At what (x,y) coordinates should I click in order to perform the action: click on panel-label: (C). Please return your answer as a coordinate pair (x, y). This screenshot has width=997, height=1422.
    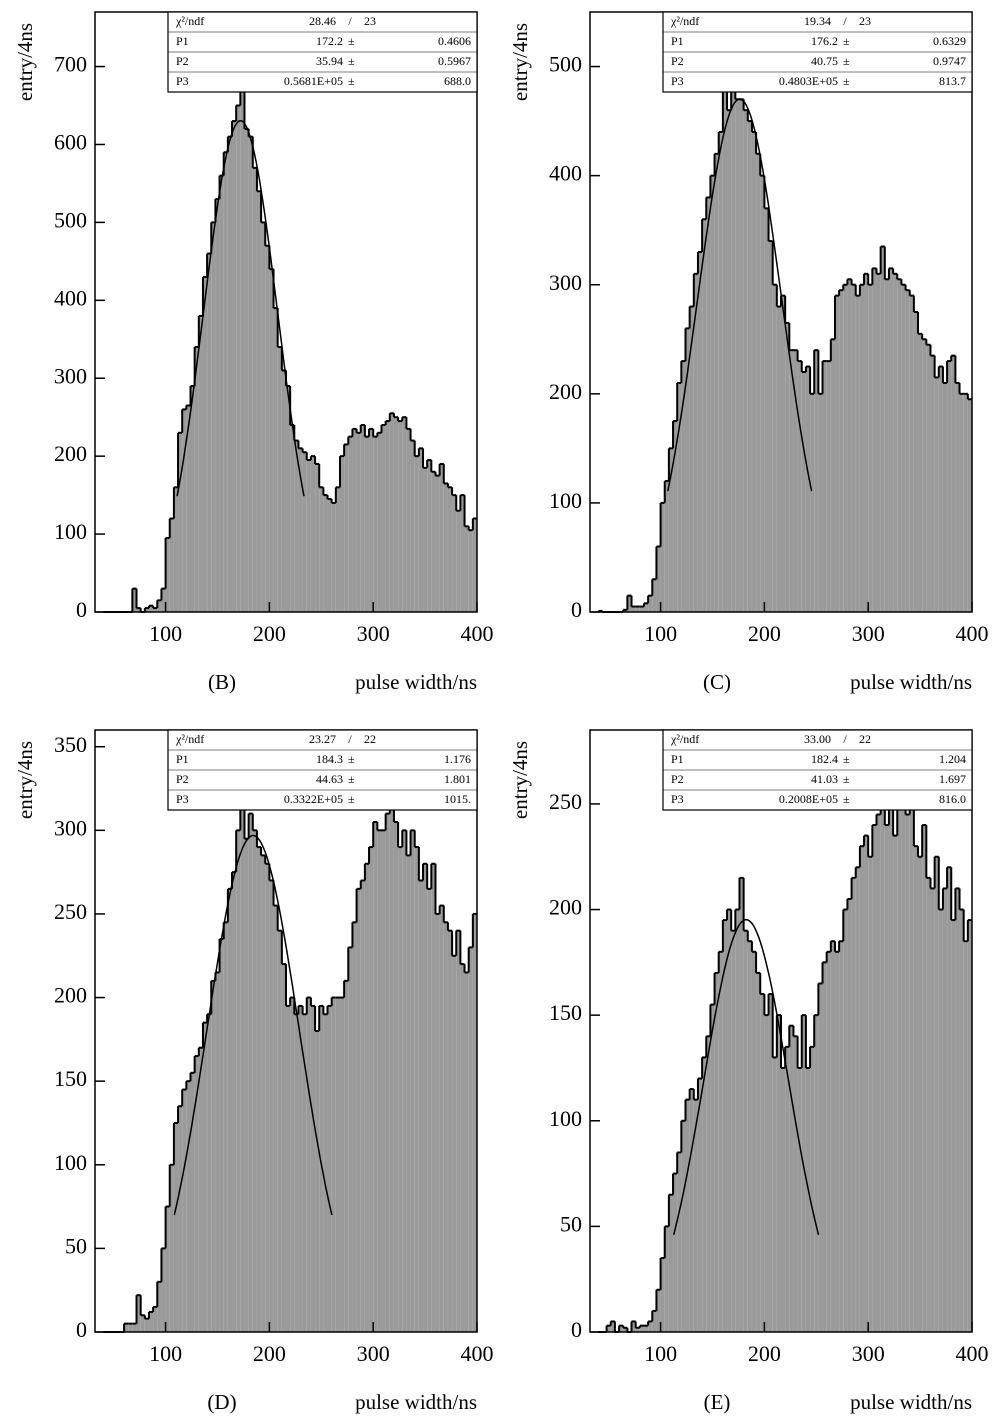
    Looking at the image, I should click on (717, 682).